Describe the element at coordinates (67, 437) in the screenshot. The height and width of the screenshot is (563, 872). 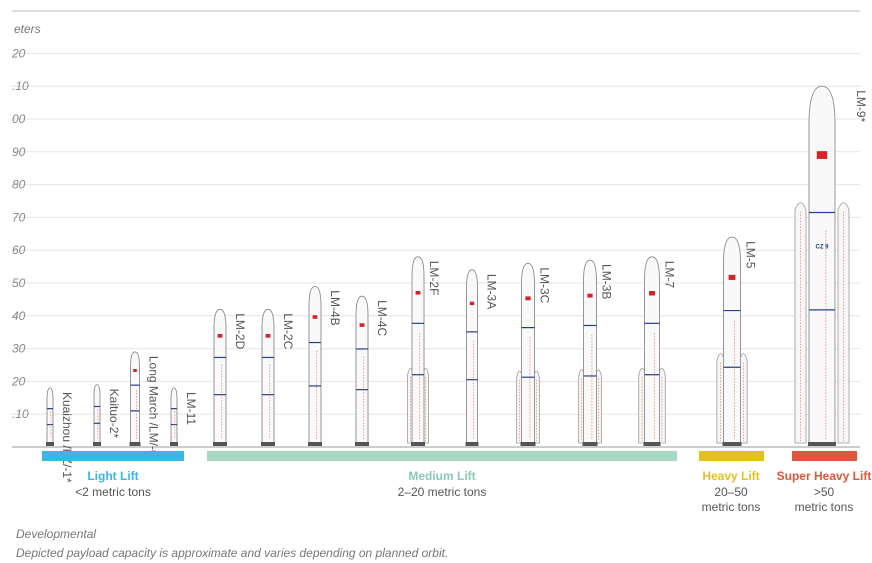
I see `rocket-label: Kuaizhou /KZ/-1*` at that location.